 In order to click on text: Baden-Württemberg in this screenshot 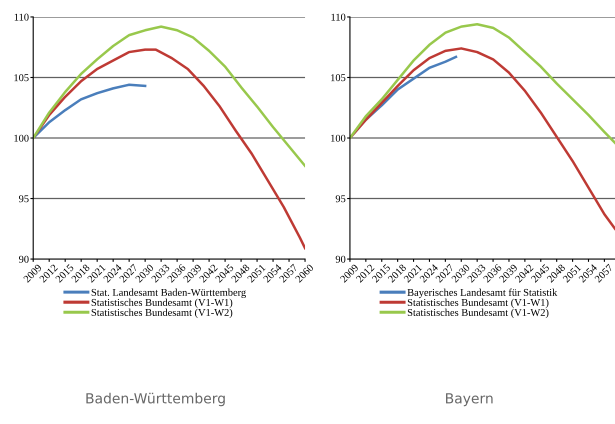, I will do `click(155, 399)`.